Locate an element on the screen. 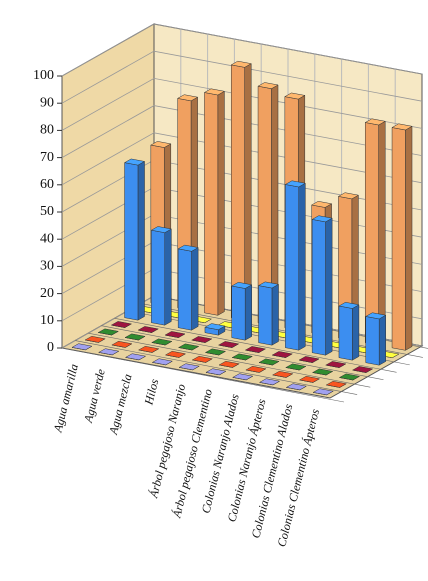 This screenshot has width=428, height=581. y-tick-label: 100 is located at coordinates (43, 75).